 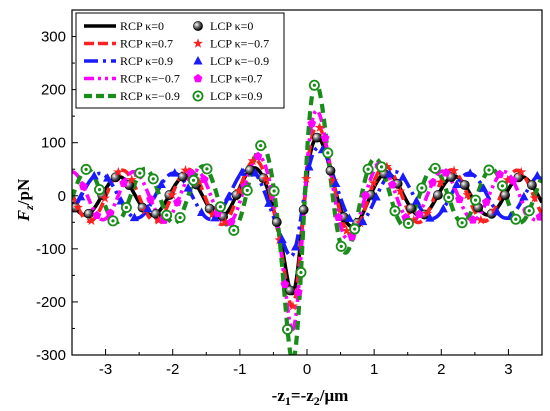 I want to click on x-tick-label: 2, so click(x=441, y=369).